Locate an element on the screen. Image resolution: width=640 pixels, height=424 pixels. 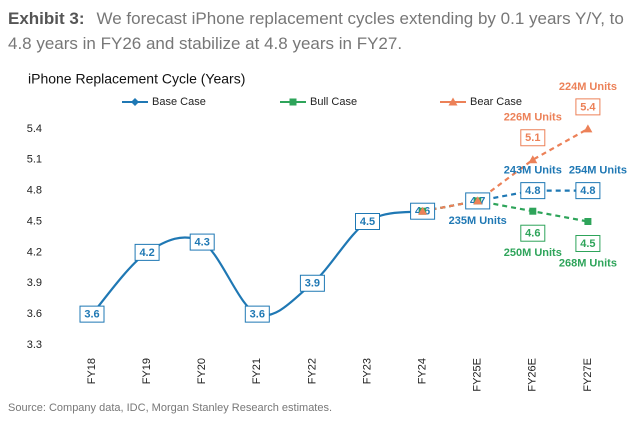
legend-item: Bull Case is located at coordinates (318, 102).